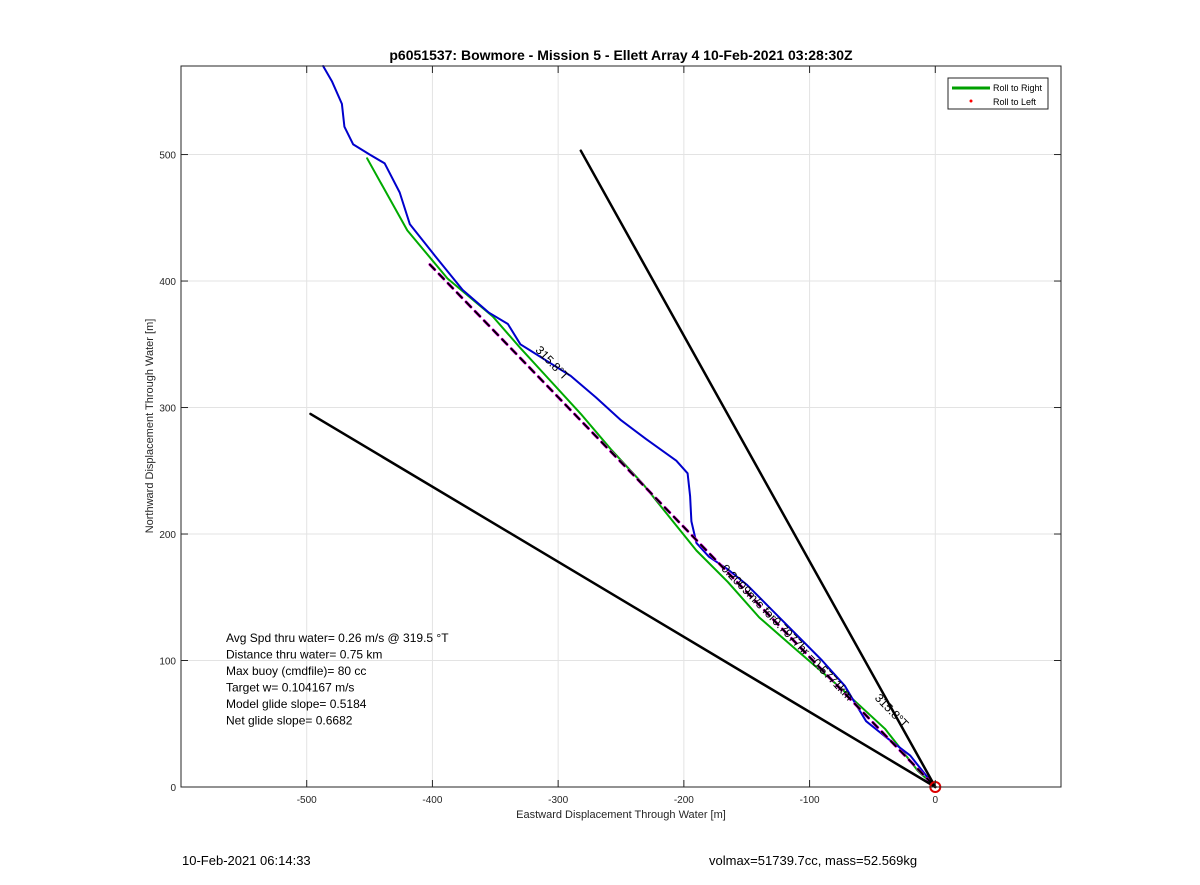  What do you see at coordinates (167, 409) in the screenshot?
I see `y-tick-label: 300` at bounding box center [167, 409].